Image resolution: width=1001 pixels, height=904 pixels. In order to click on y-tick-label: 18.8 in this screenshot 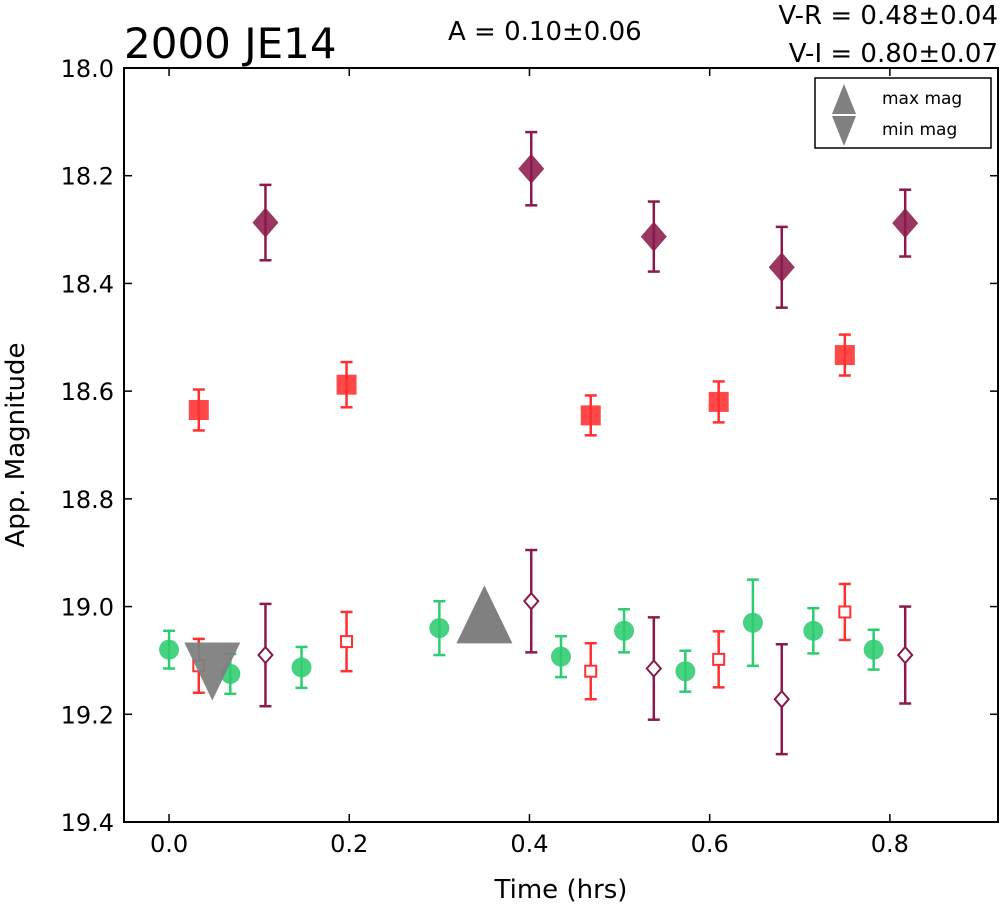, I will do `click(87, 500)`.